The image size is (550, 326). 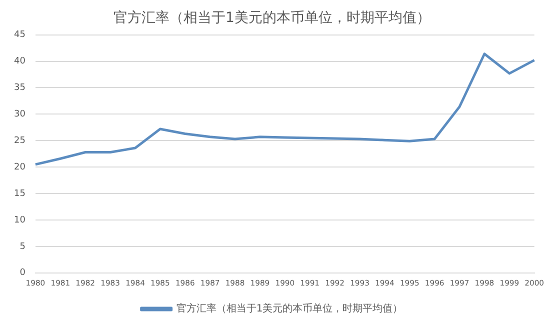 I want to click on legend-label: 官方汇率（相当于1美元的本币单位，时期平均值）, so click(x=289, y=308).